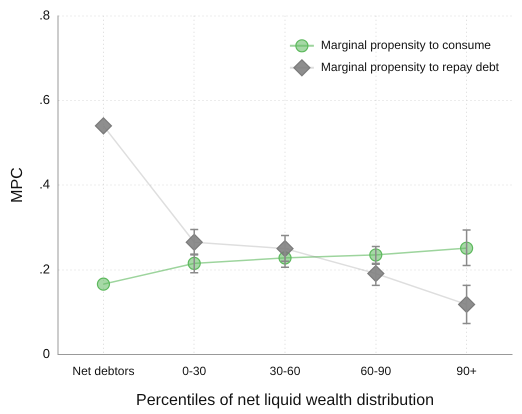 The height and width of the screenshot is (414, 522). Describe the element at coordinates (376, 371) in the screenshot. I see `x-tick-label: 60-90` at that location.